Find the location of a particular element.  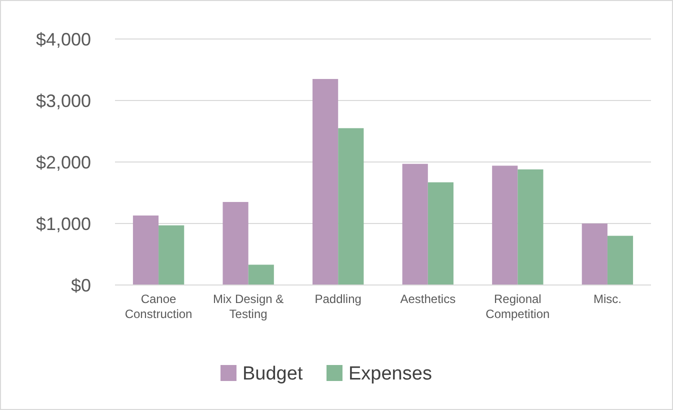

legend-label: Budget is located at coordinates (273, 374).